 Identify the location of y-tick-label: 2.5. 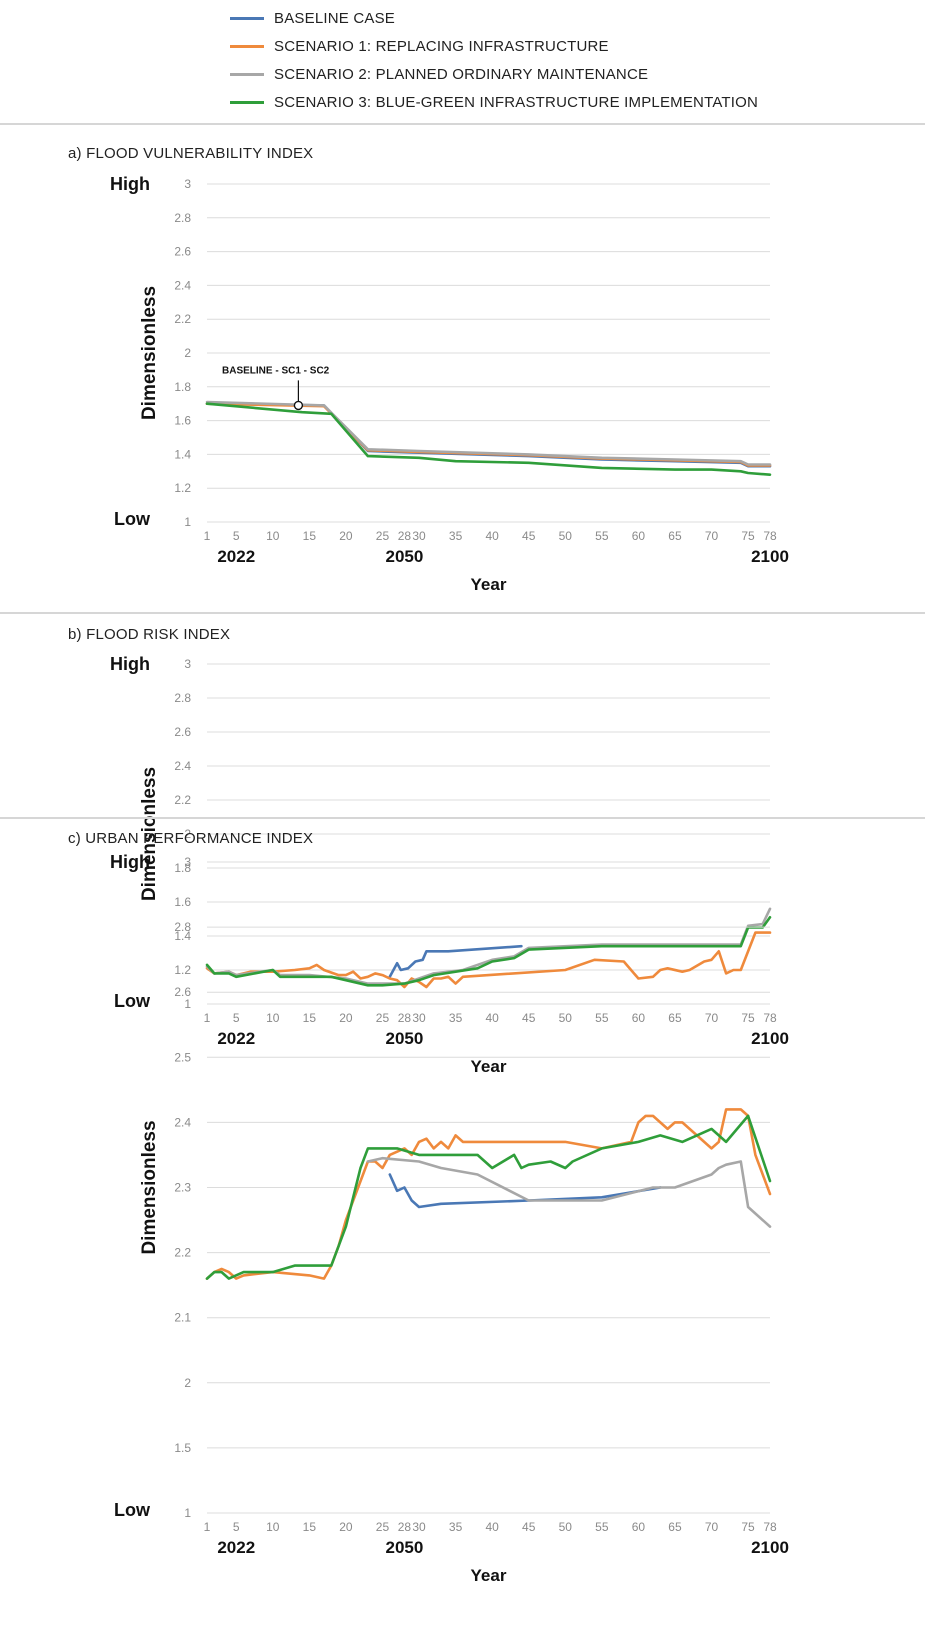
(182, 1057).